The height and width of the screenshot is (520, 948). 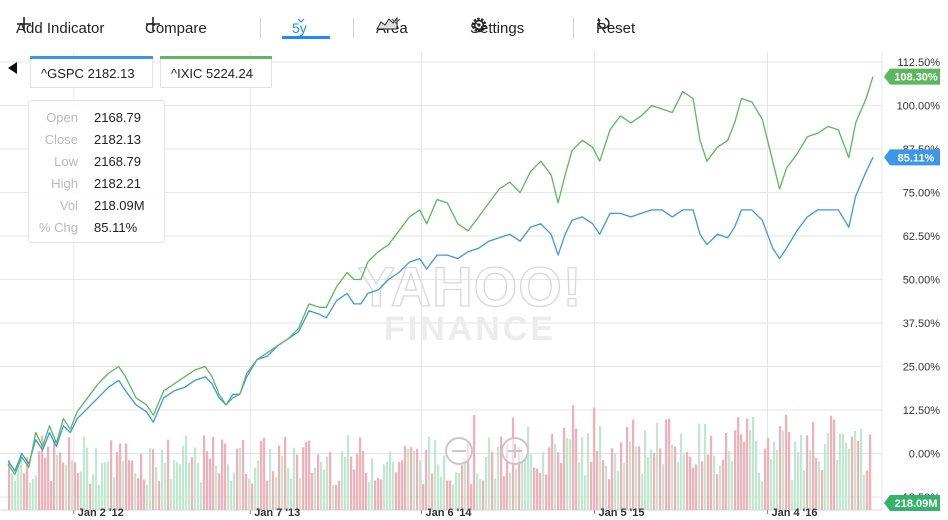 What do you see at coordinates (448, 513) in the screenshot?
I see `x-tick-label: Jan 6 '14` at bounding box center [448, 513].